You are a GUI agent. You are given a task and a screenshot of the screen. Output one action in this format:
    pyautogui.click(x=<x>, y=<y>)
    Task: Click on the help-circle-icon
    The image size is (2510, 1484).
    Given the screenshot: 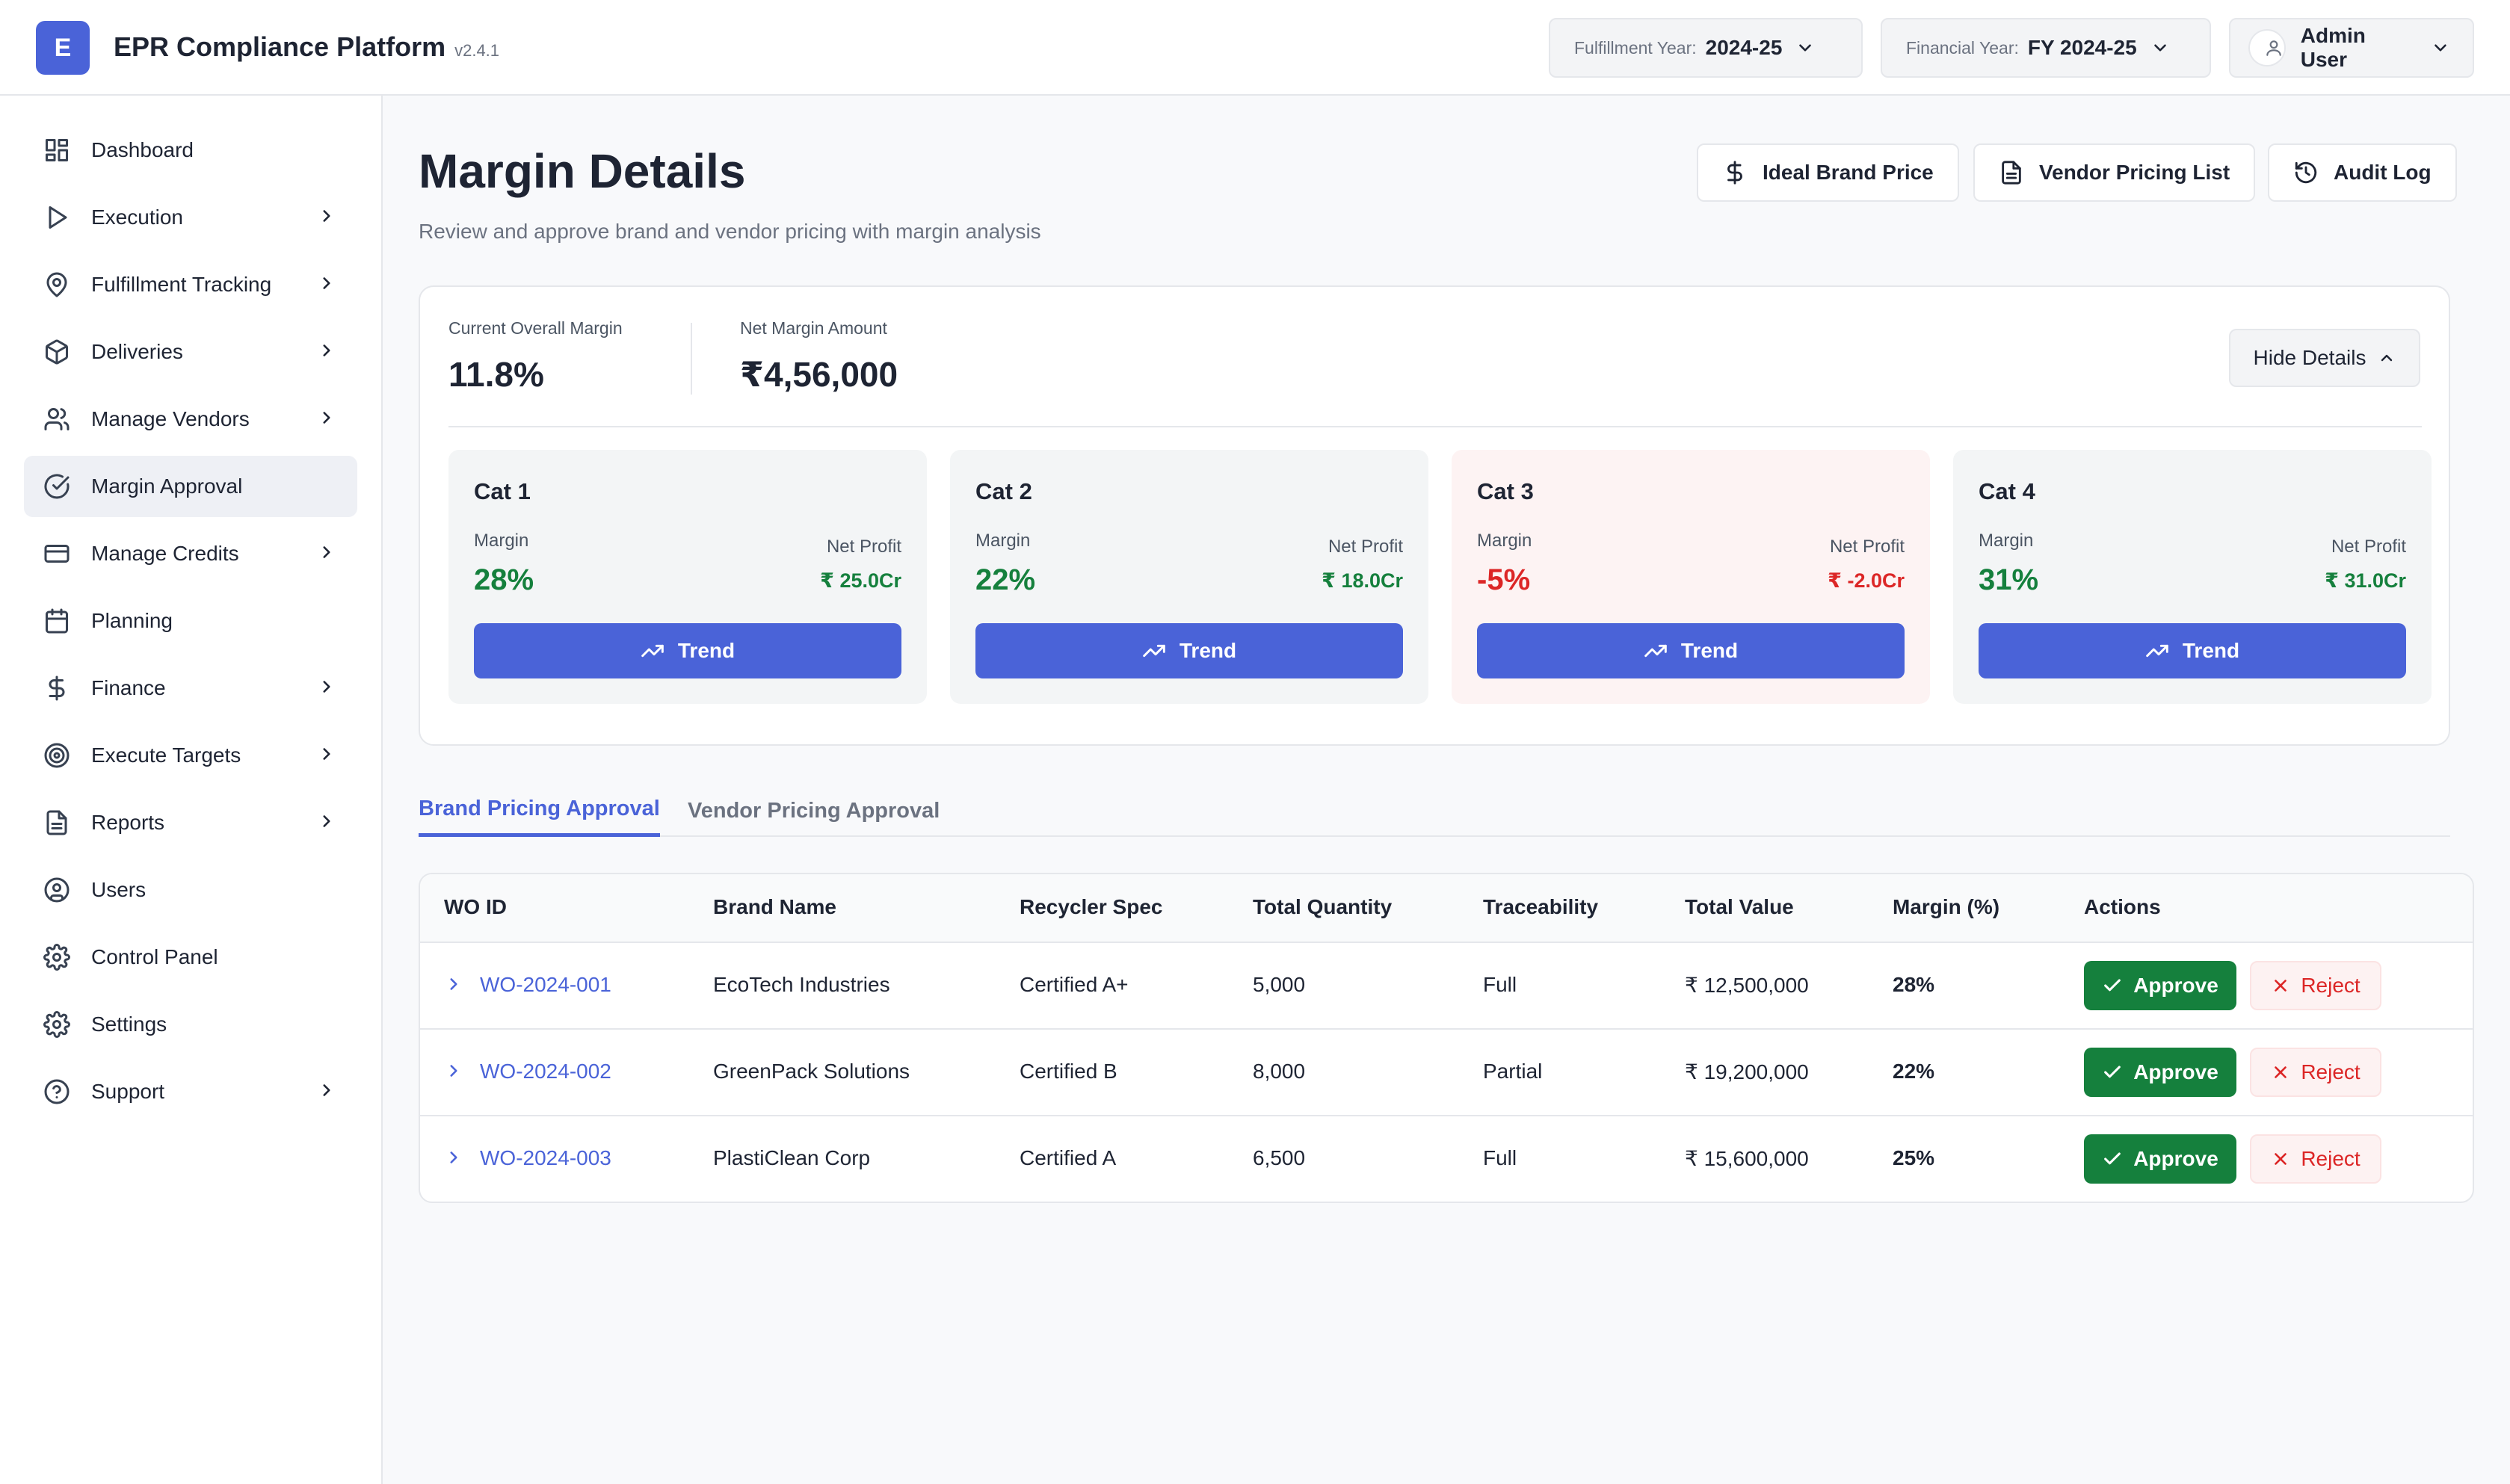 What is the action you would take?
    pyautogui.click(x=57, y=1092)
    